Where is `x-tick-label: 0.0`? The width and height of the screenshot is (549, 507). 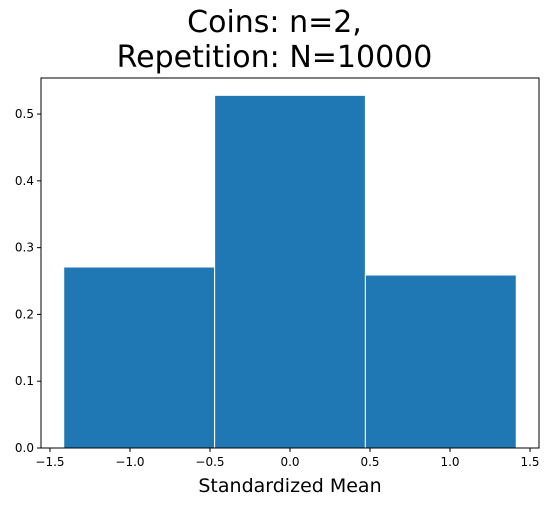
x-tick-label: 0.0 is located at coordinates (289, 462).